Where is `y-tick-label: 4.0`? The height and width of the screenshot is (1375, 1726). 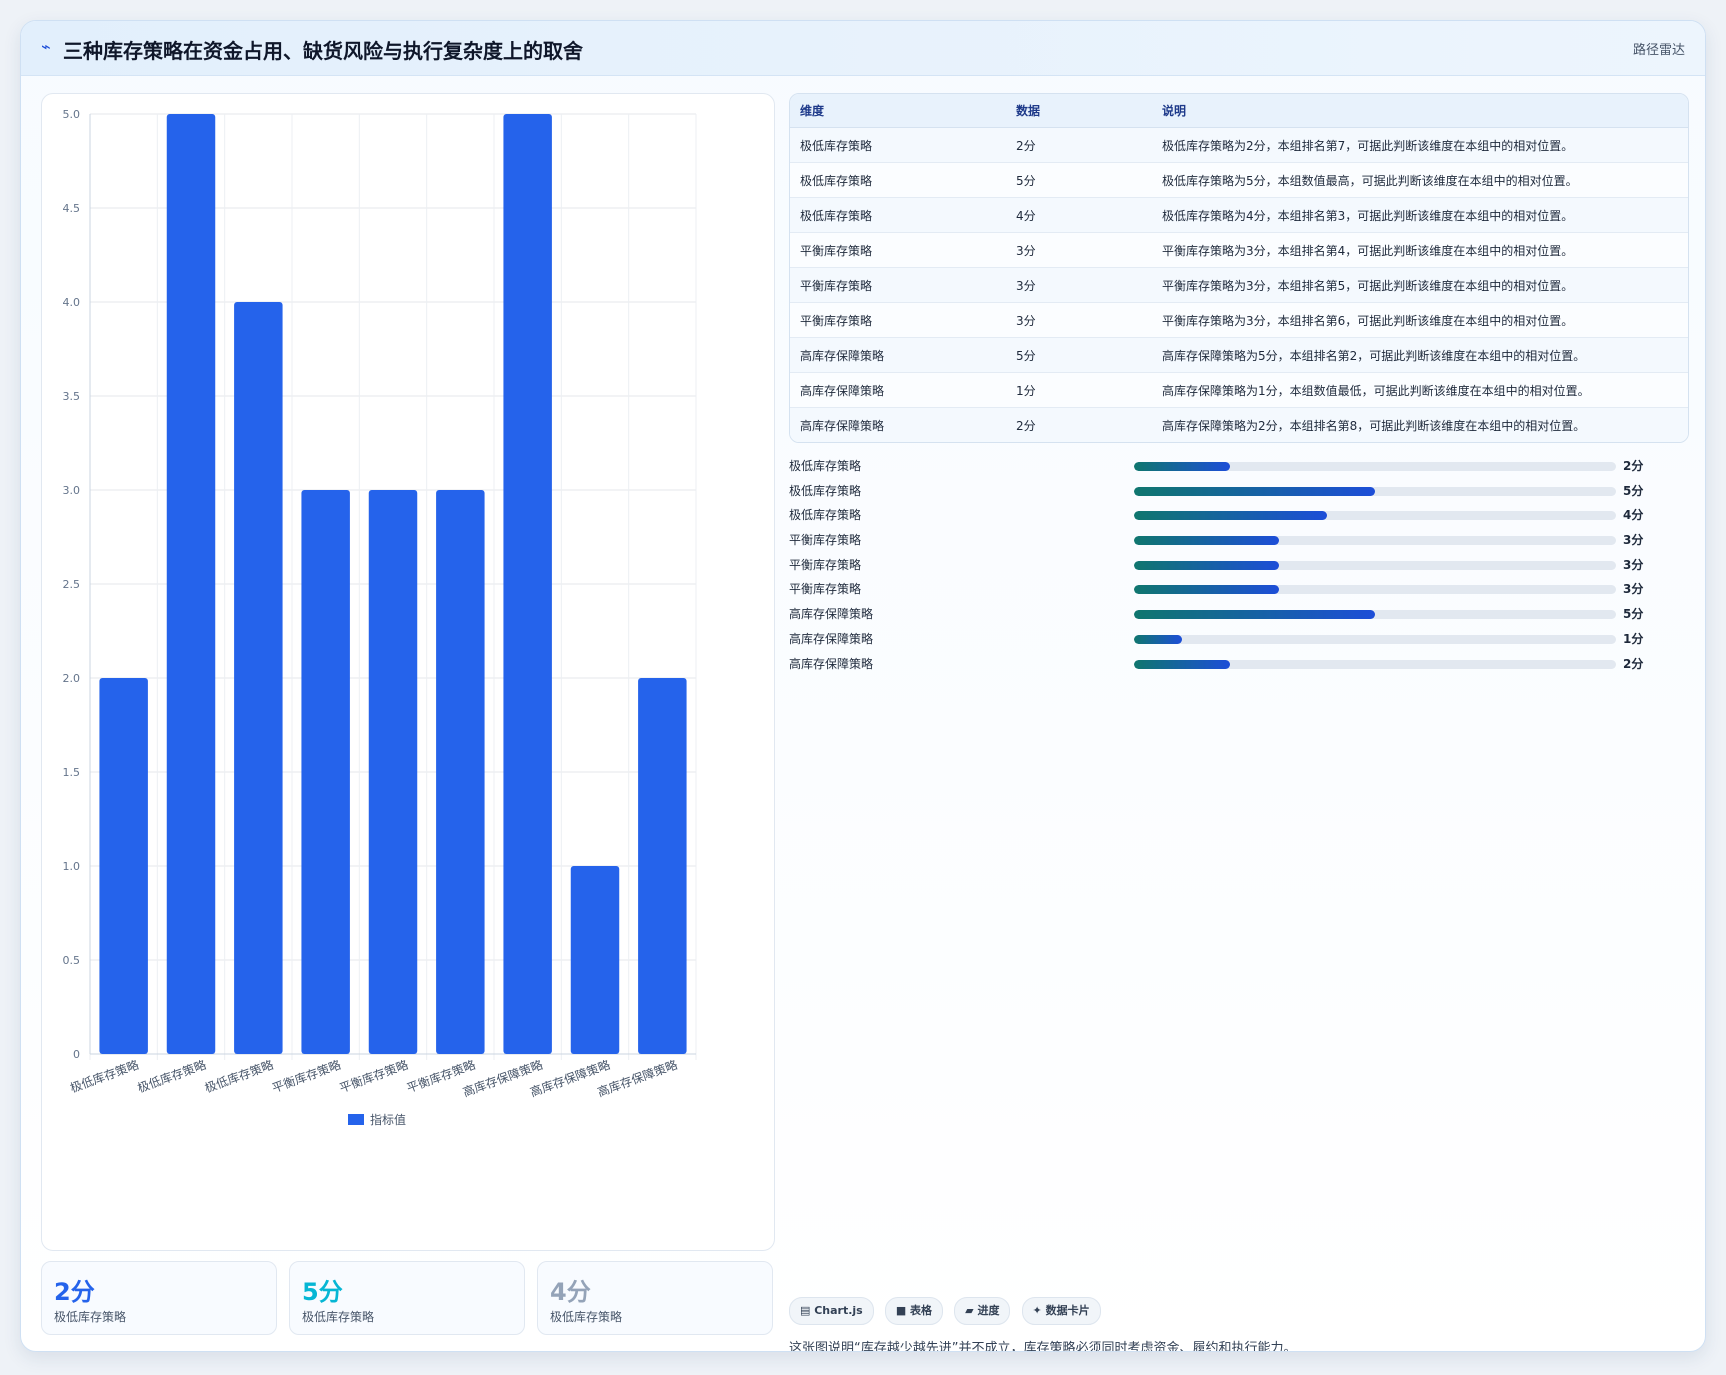
y-tick-label: 4.0 is located at coordinates (72, 302).